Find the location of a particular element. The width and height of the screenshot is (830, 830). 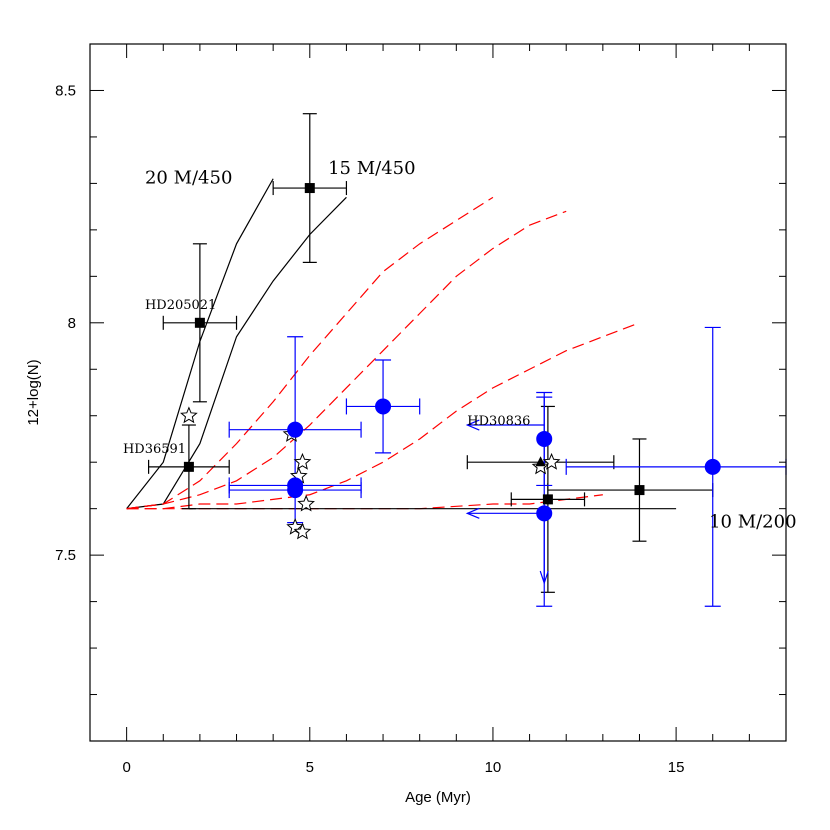

model-label: 15 M/450 is located at coordinates (371, 168).